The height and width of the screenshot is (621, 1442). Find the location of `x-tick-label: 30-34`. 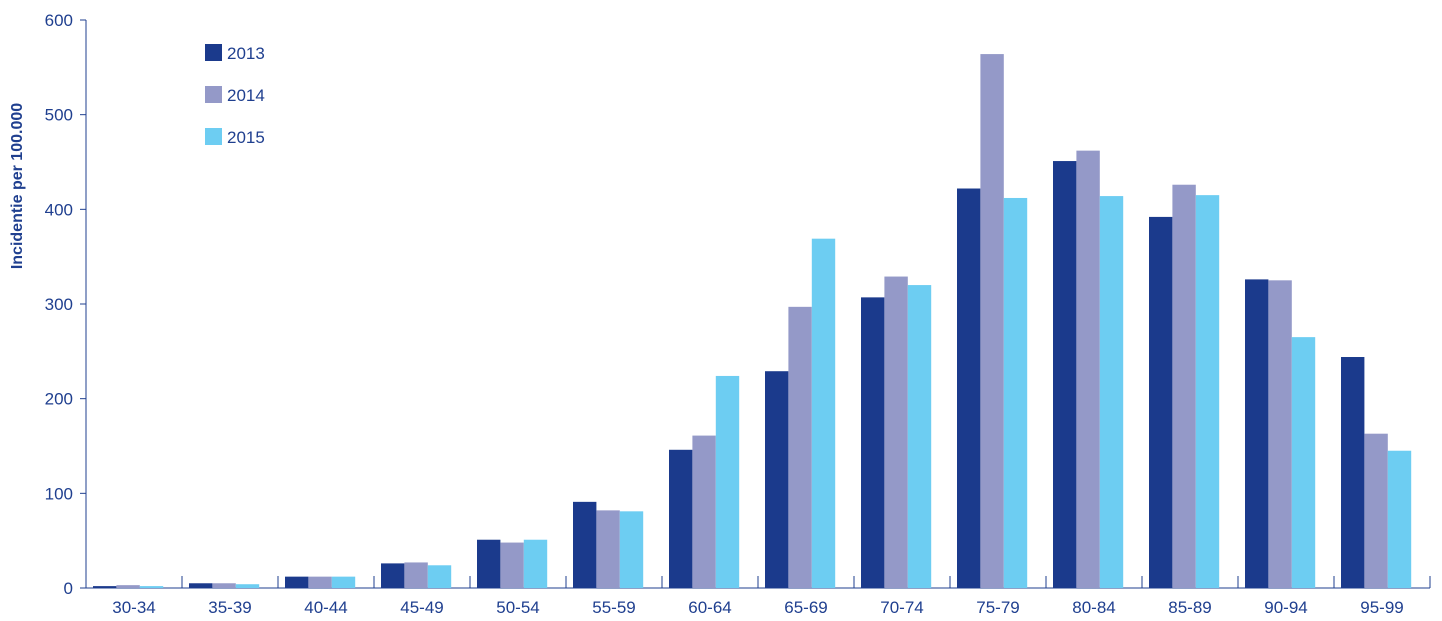

x-tick-label: 30-34 is located at coordinates (133, 607).